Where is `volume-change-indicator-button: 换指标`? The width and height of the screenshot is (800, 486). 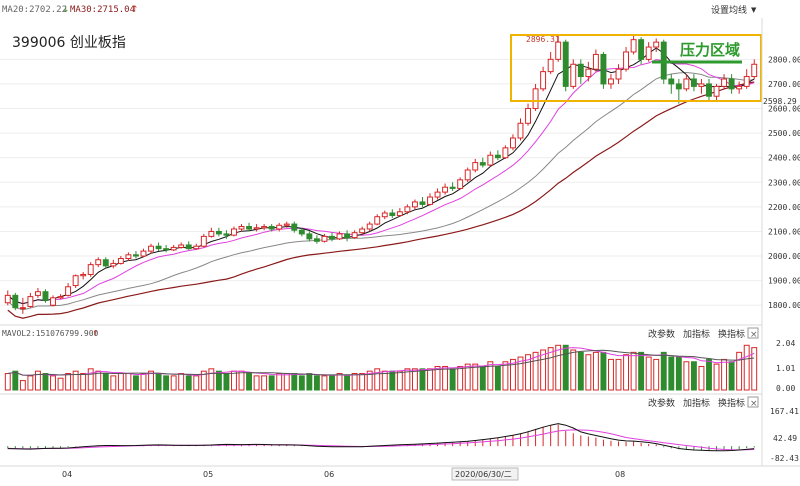 volume-change-indicator-button: 换指标 is located at coordinates (731, 334).